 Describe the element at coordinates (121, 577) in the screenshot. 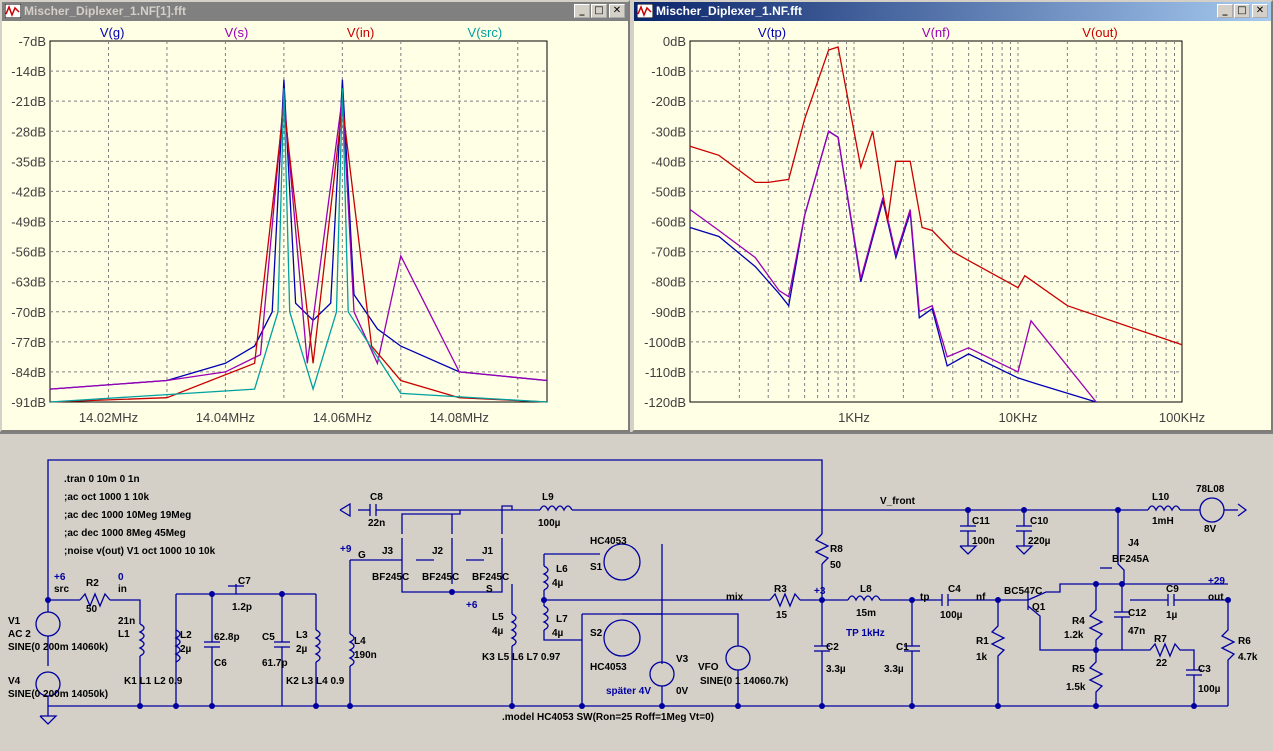

I see `schematic-label: 0` at that location.